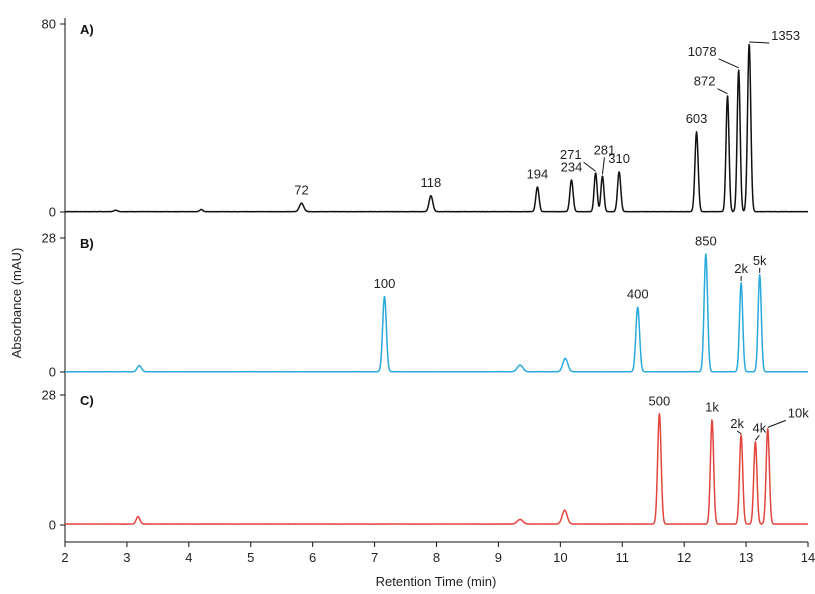 Image resolution: width=815 pixels, height=594 pixels. What do you see at coordinates (87, 400) in the screenshot?
I see `panel-label: C)` at bounding box center [87, 400].